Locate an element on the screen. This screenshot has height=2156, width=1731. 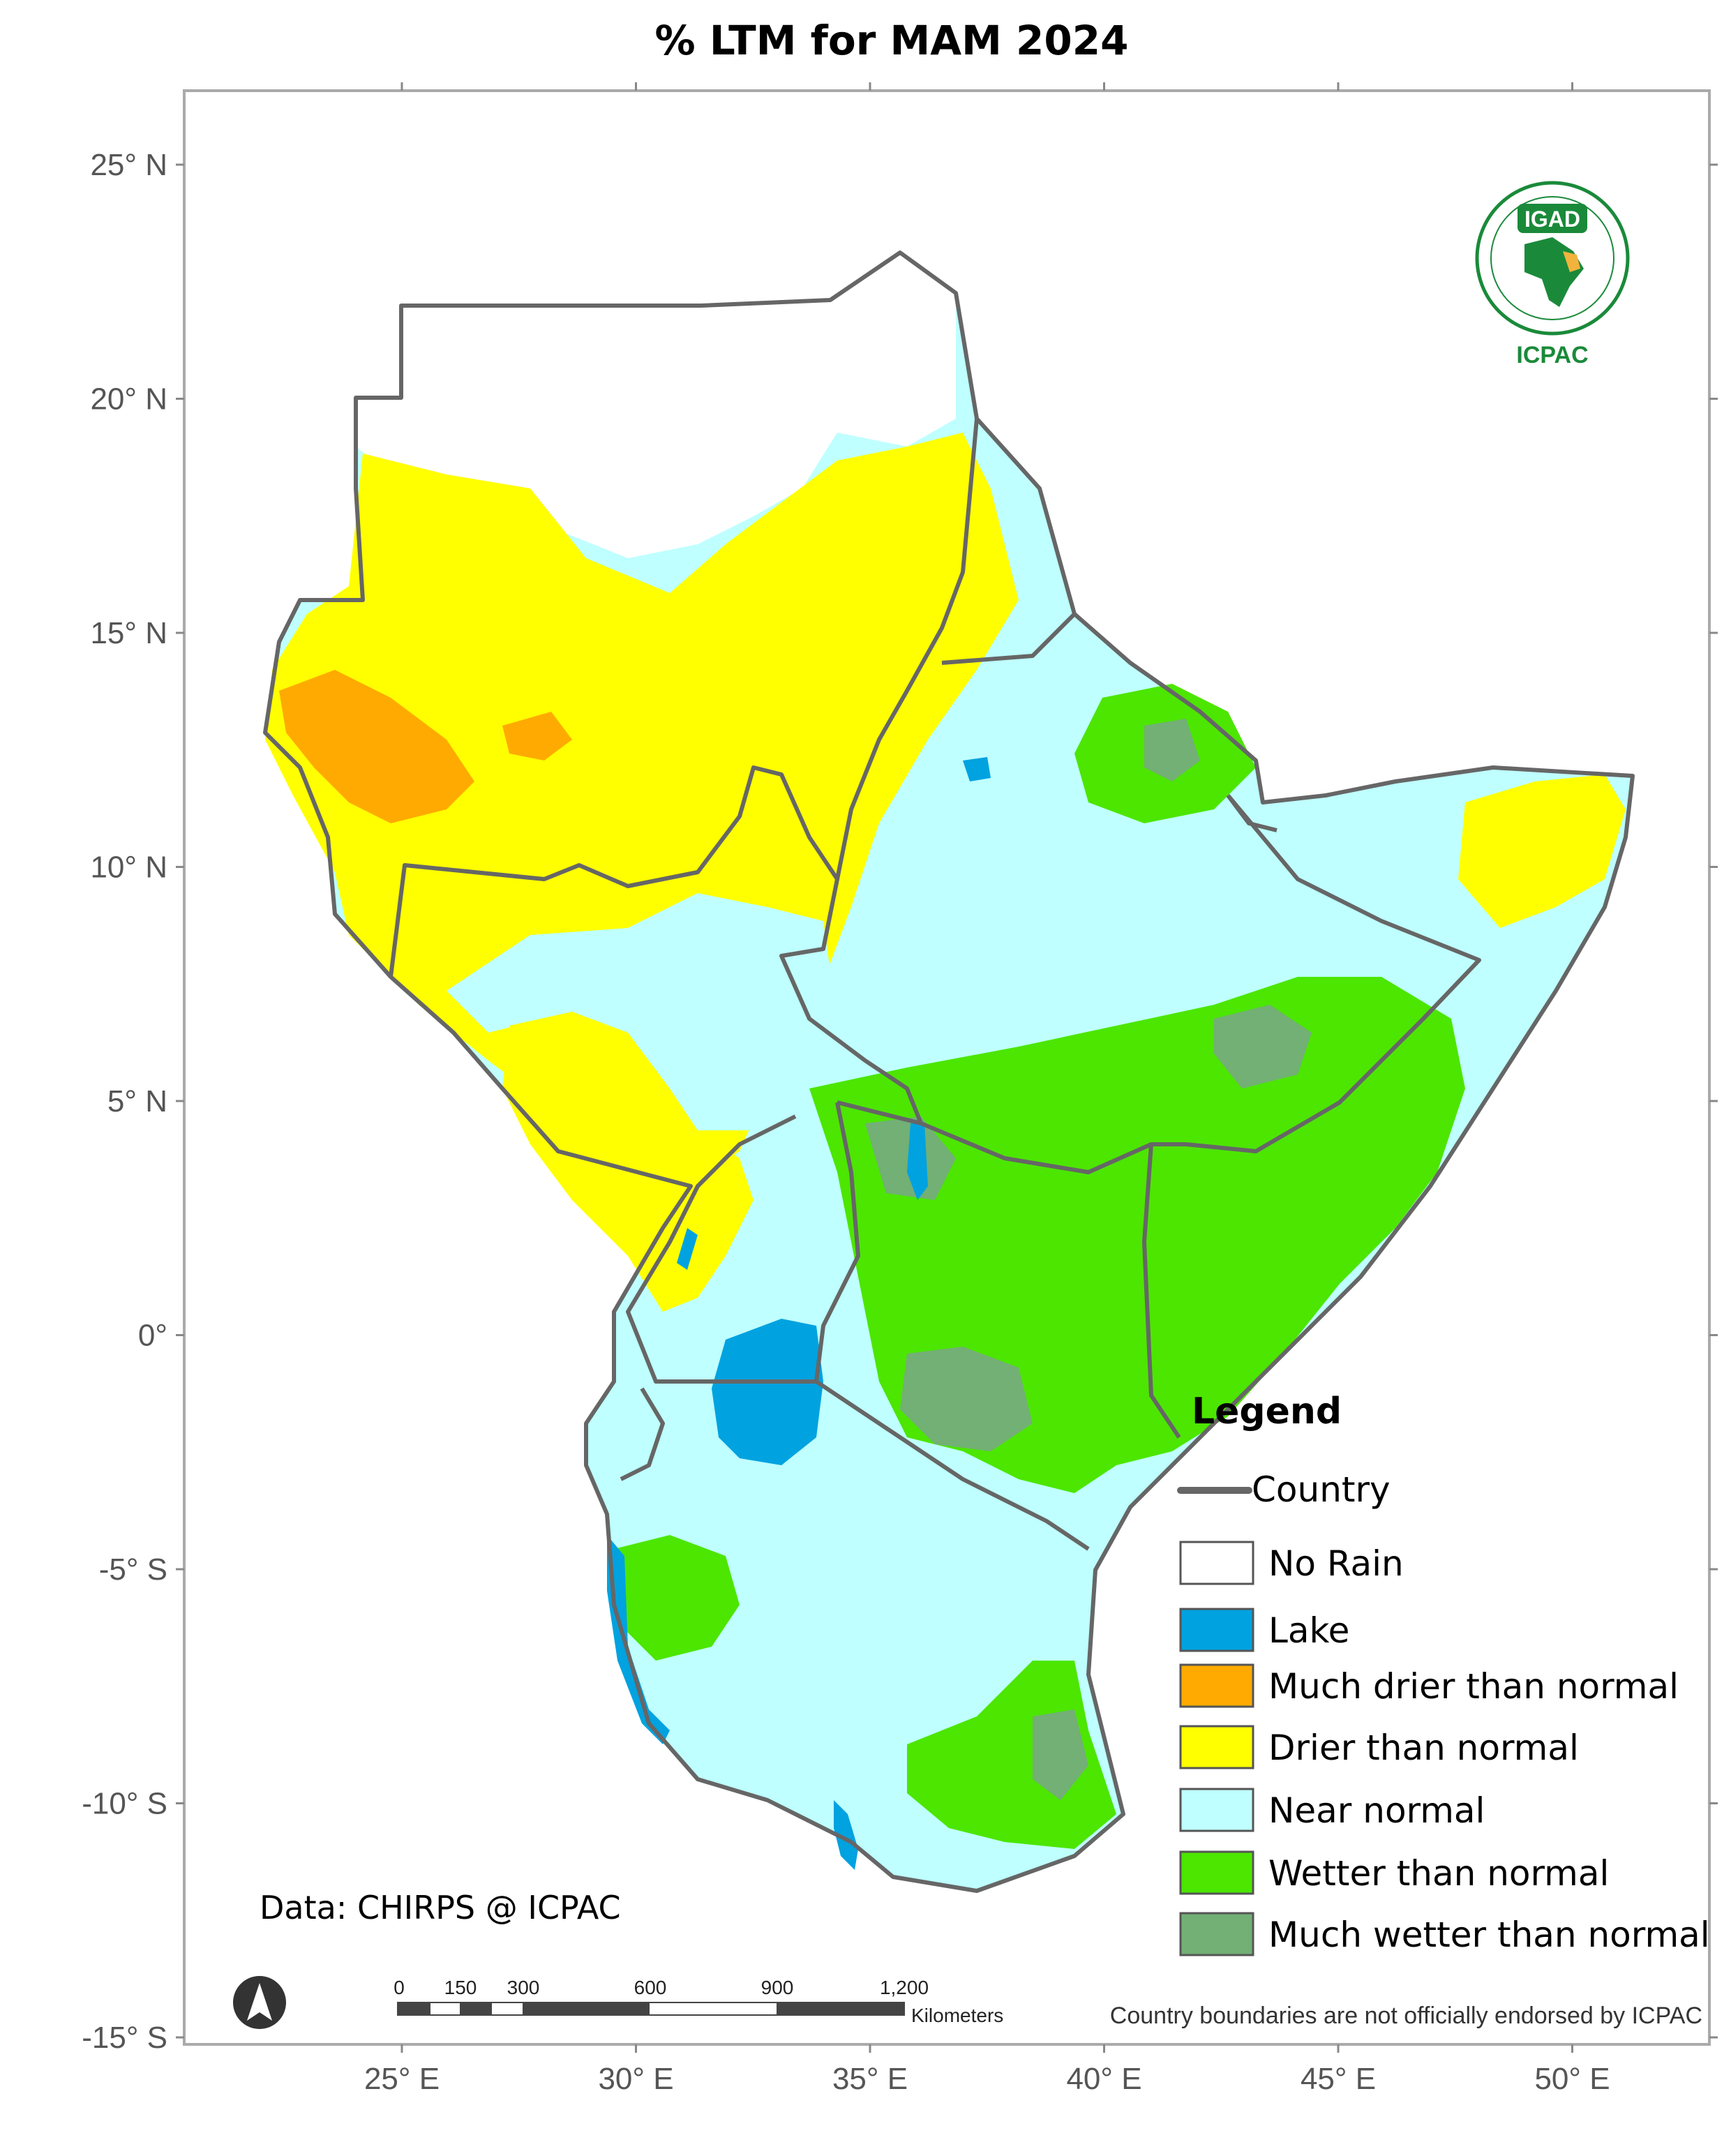
boundary-ethiopia-ssd is located at coordinates (851, 1002).